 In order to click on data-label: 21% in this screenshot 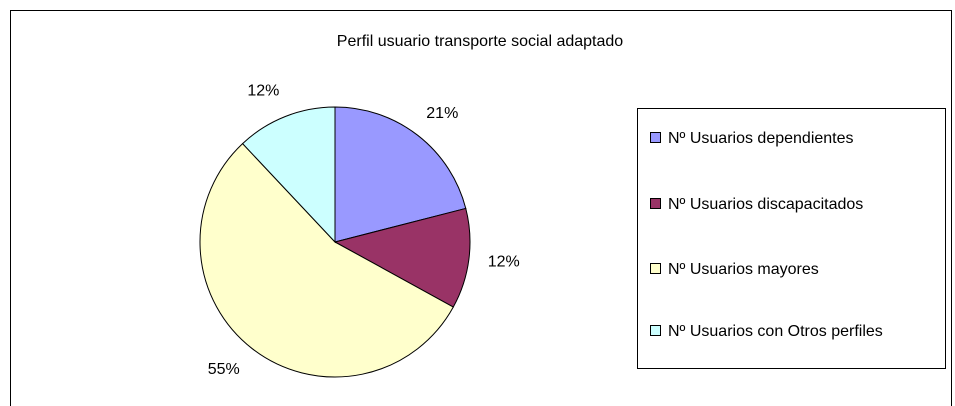, I will do `click(442, 113)`.